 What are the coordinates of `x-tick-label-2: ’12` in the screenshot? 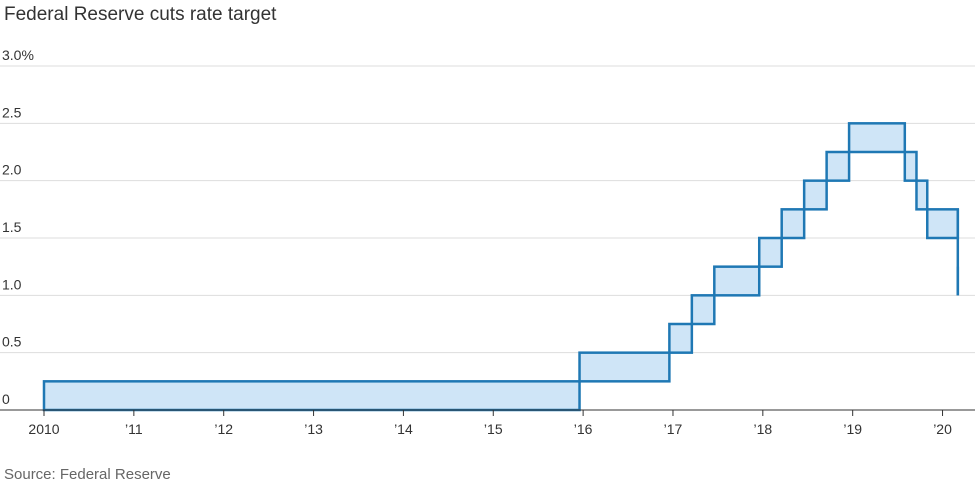 It's located at (223, 429).